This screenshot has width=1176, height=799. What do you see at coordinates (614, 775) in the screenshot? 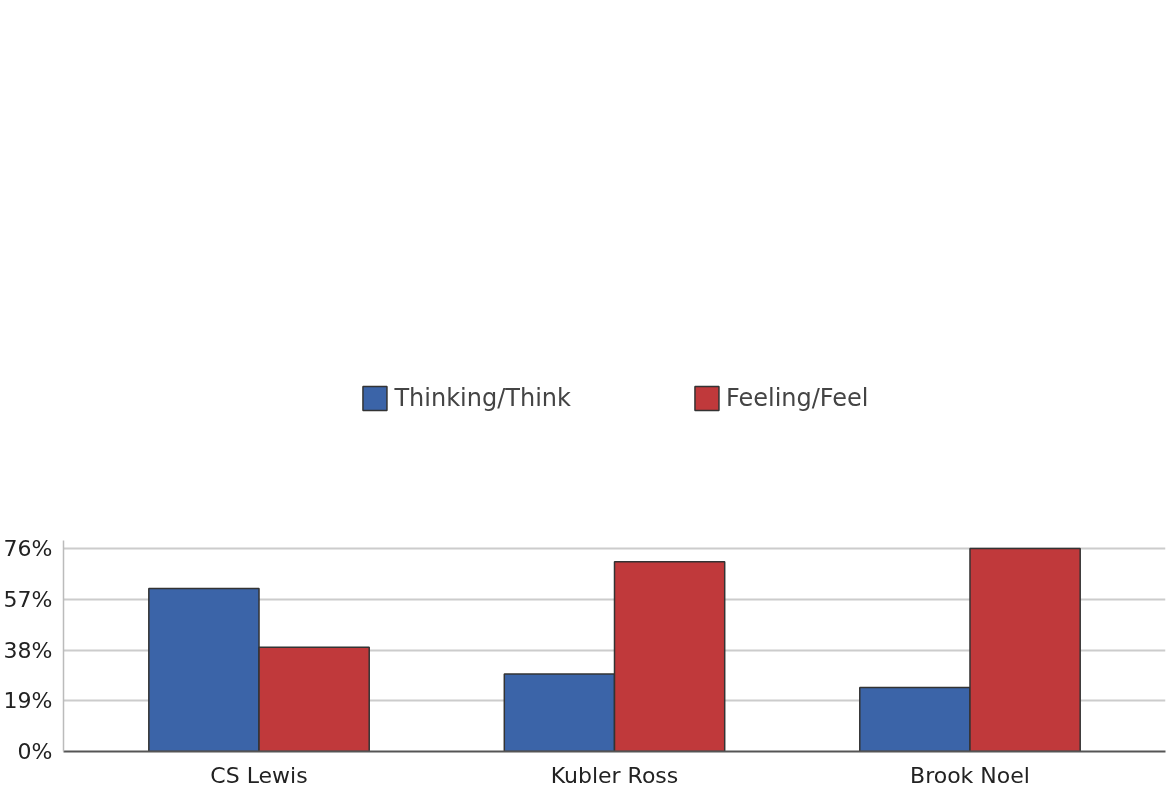
I see `x-tick-label: Kubler Ross` at bounding box center [614, 775].